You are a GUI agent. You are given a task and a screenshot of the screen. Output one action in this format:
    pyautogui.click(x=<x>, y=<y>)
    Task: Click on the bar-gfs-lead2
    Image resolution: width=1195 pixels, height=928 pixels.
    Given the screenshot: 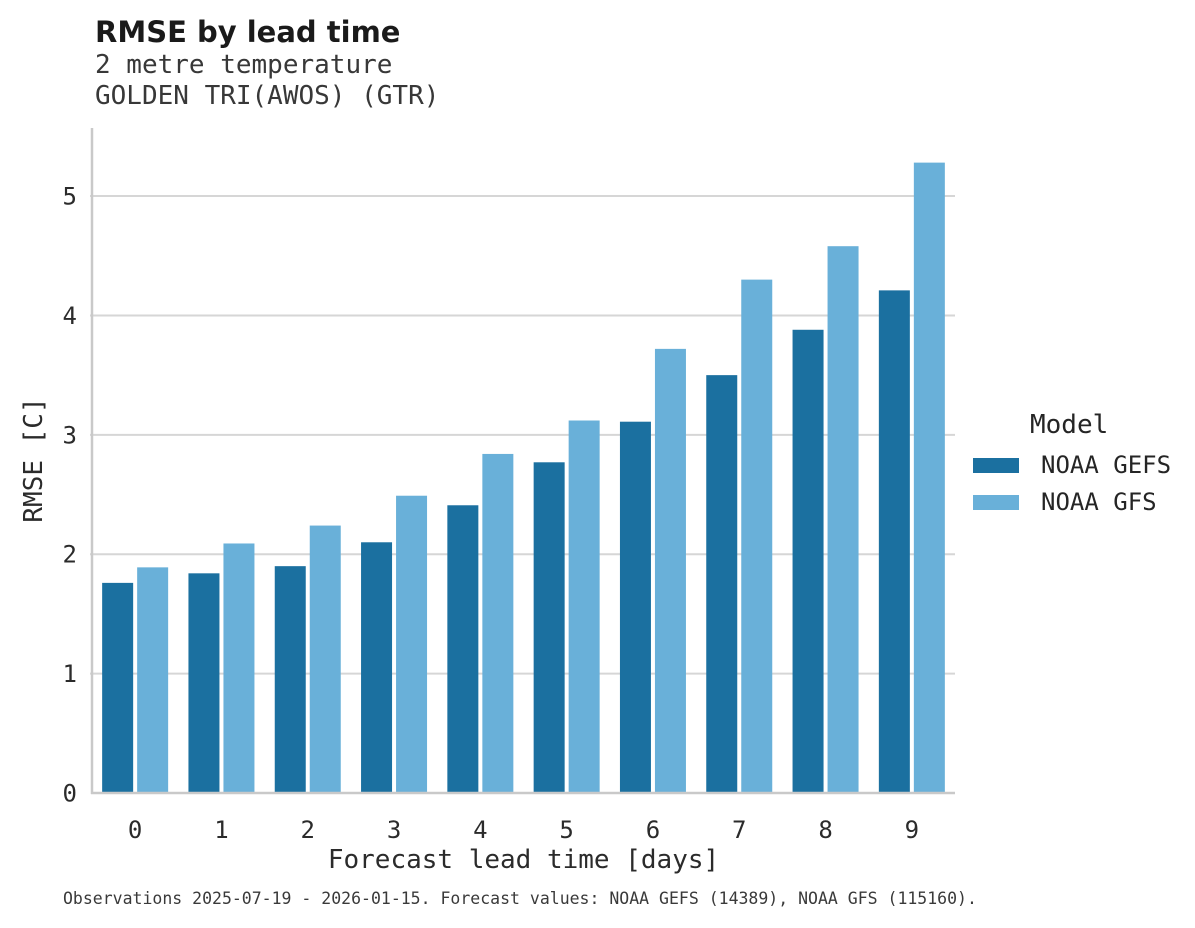 What is the action you would take?
    pyautogui.click(x=325, y=659)
    